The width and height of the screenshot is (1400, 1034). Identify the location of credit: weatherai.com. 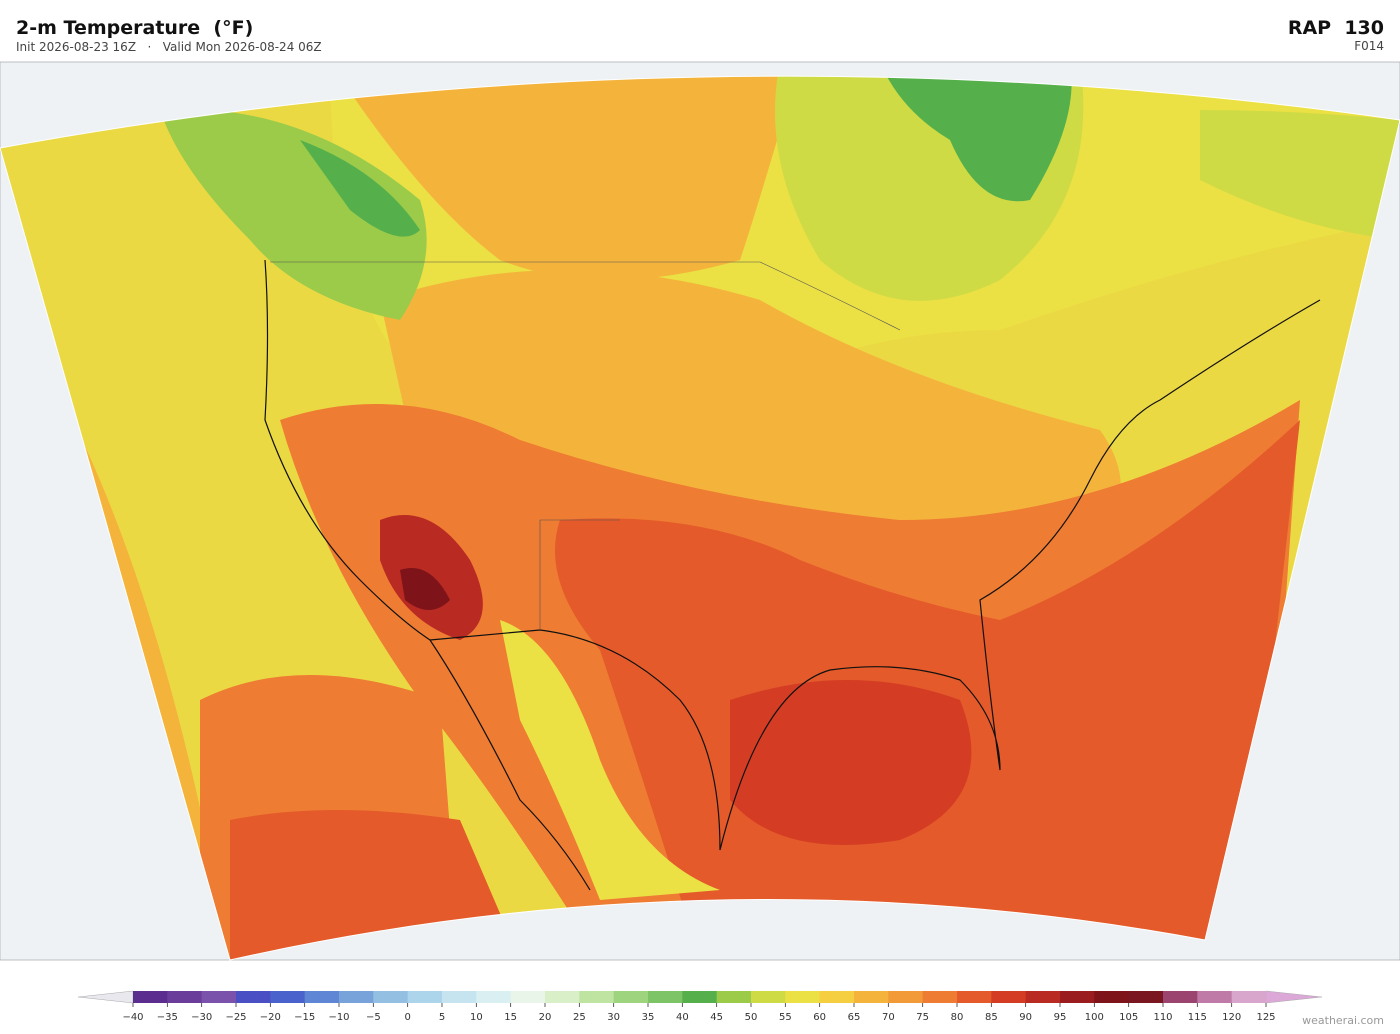
(1343, 1020).